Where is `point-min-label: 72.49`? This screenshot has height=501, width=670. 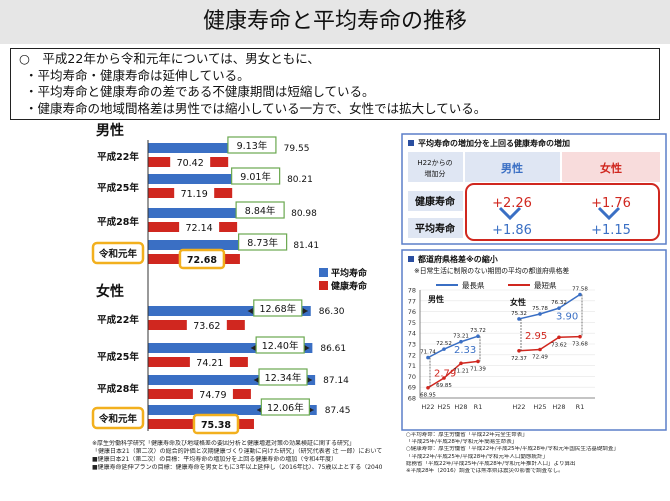
point-min-label: 72.49 is located at coordinates (540, 358).